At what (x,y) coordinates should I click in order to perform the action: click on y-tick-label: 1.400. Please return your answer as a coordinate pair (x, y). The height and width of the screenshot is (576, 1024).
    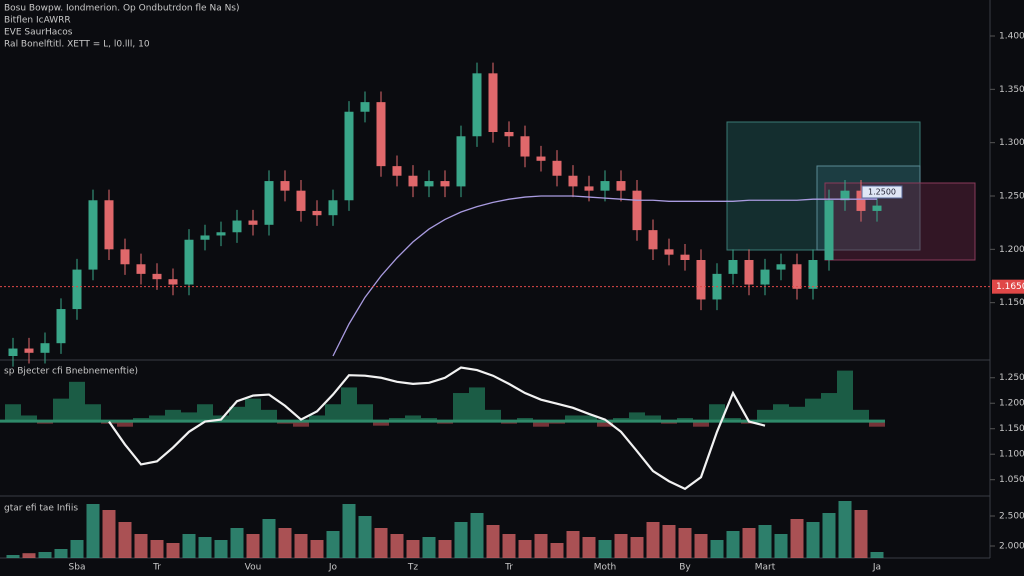
    Looking at the image, I should click on (1011, 37).